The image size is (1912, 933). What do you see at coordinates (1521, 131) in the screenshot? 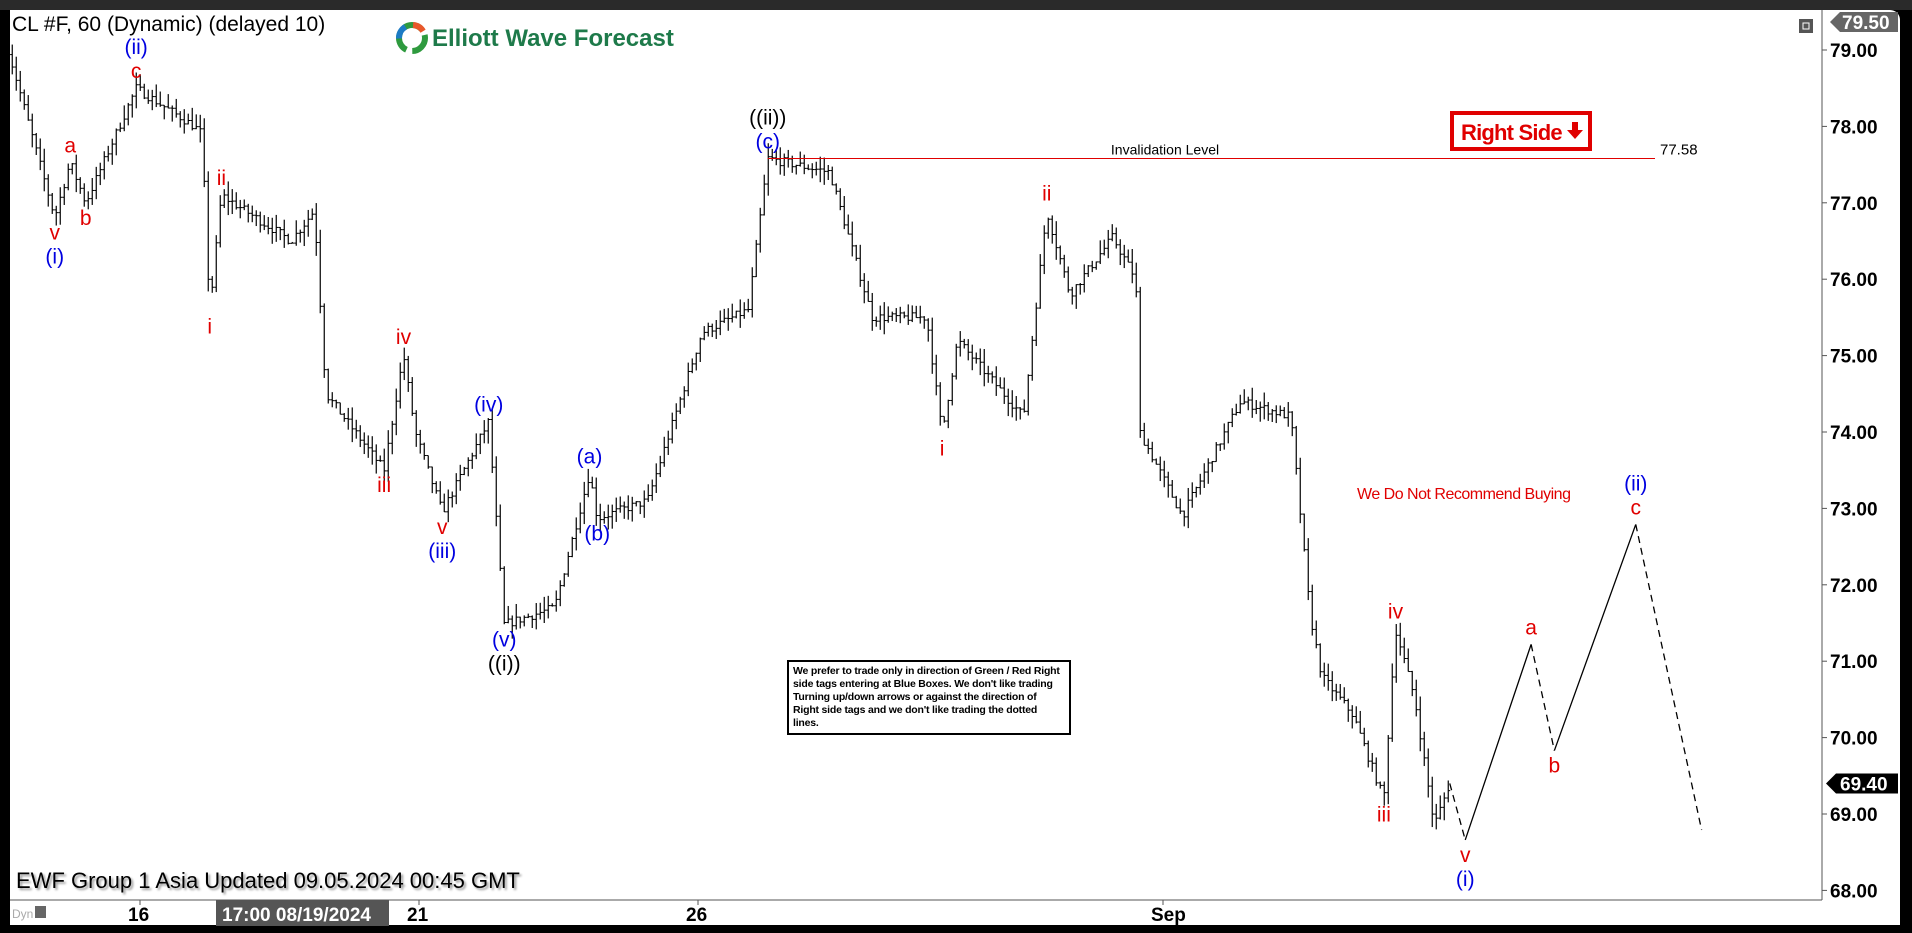
I see `right-side-tag: Right Side` at bounding box center [1521, 131].